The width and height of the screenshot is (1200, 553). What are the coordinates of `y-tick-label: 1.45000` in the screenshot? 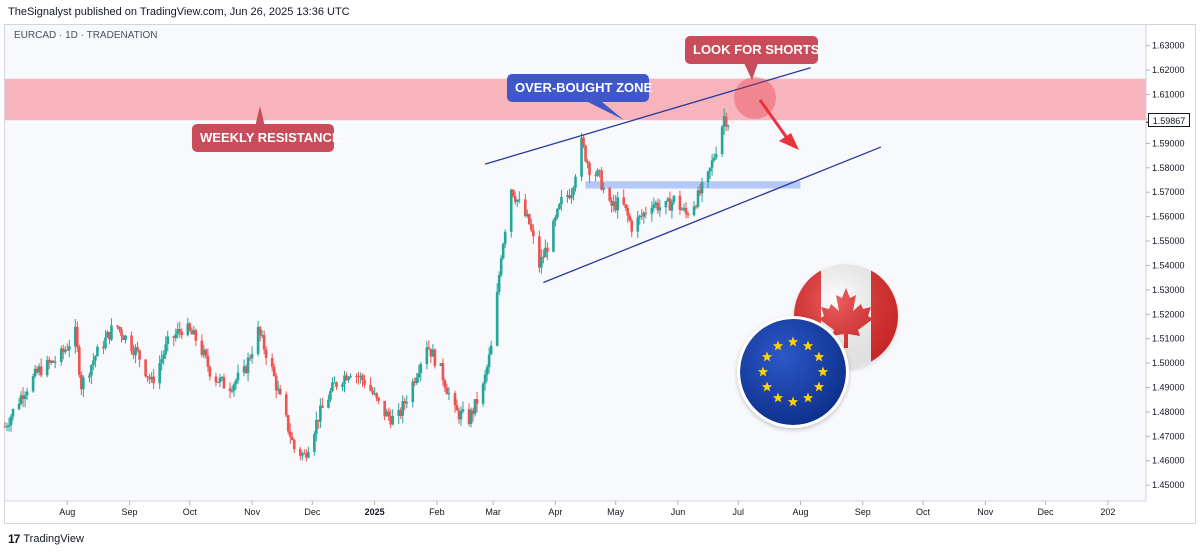 It's located at (1168, 485).